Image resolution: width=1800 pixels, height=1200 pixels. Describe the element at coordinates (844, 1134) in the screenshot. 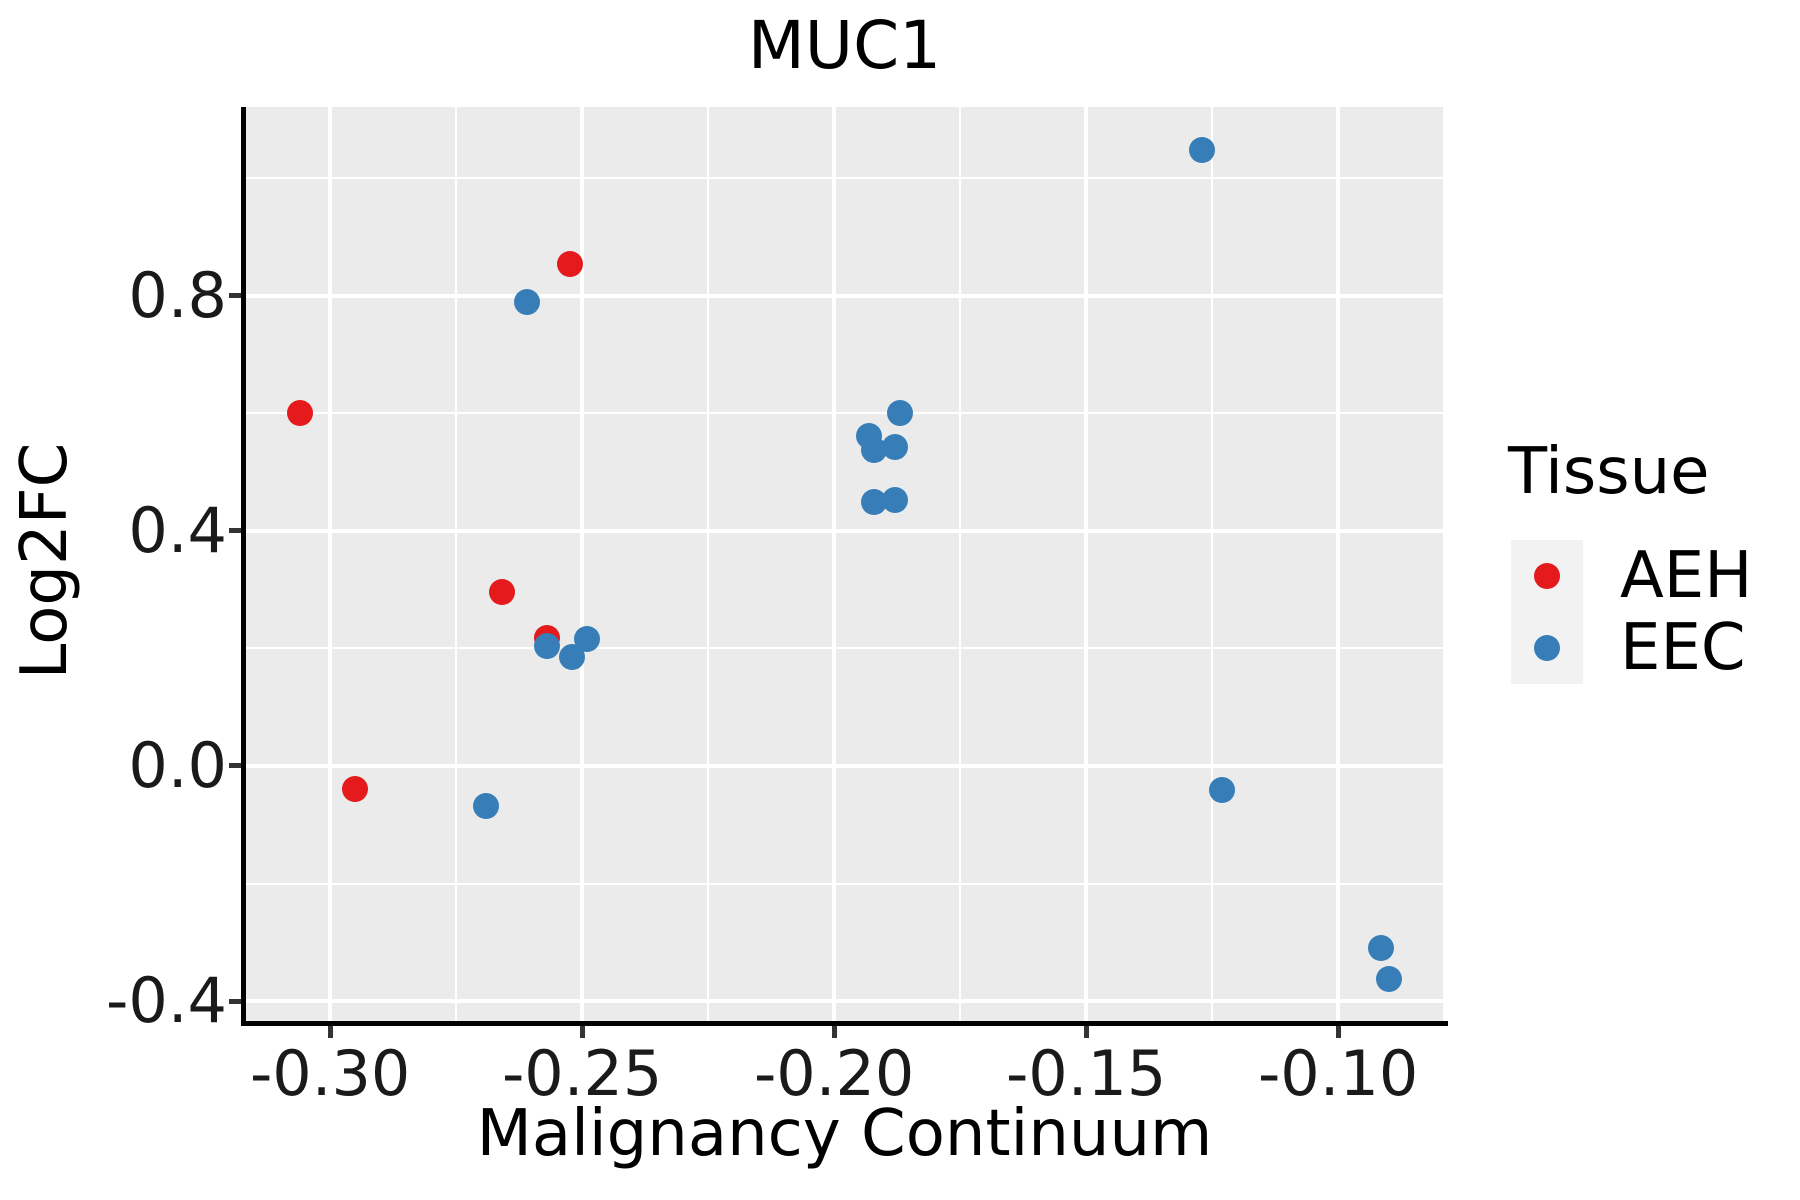

I see `x-axis-title: Malignancy Continuum` at that location.